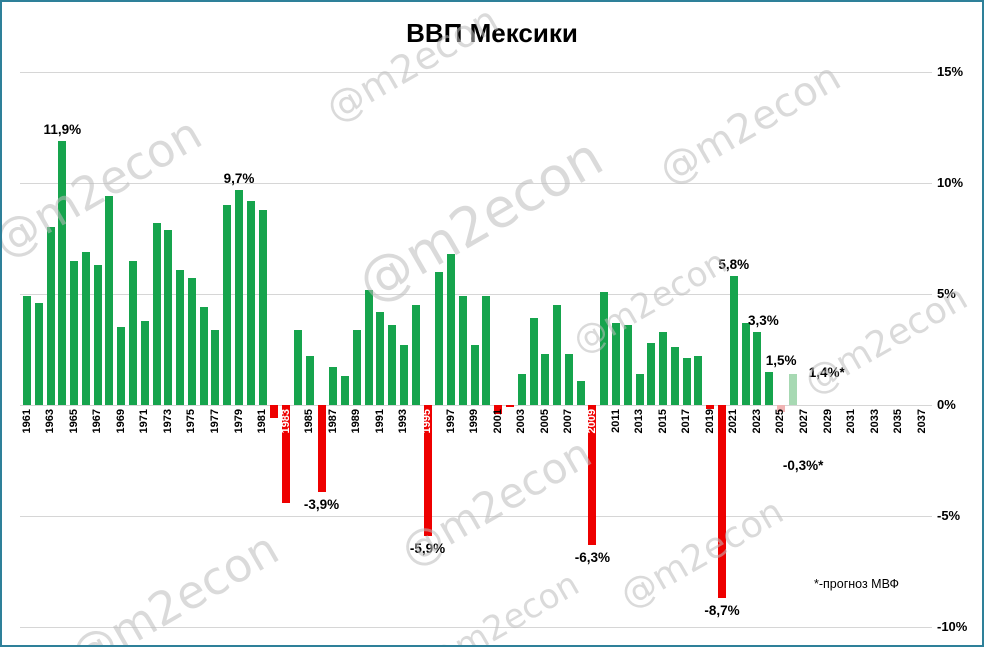  Describe the element at coordinates (427, 470) in the screenshot. I see `bar-1995` at that location.